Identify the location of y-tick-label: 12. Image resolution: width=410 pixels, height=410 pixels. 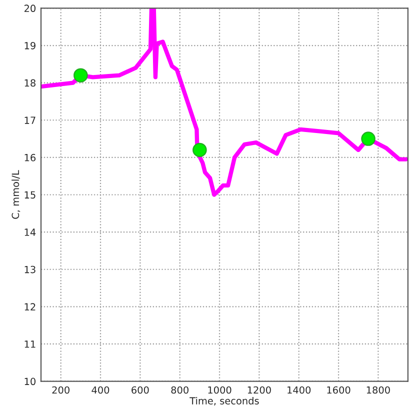
(30, 306).